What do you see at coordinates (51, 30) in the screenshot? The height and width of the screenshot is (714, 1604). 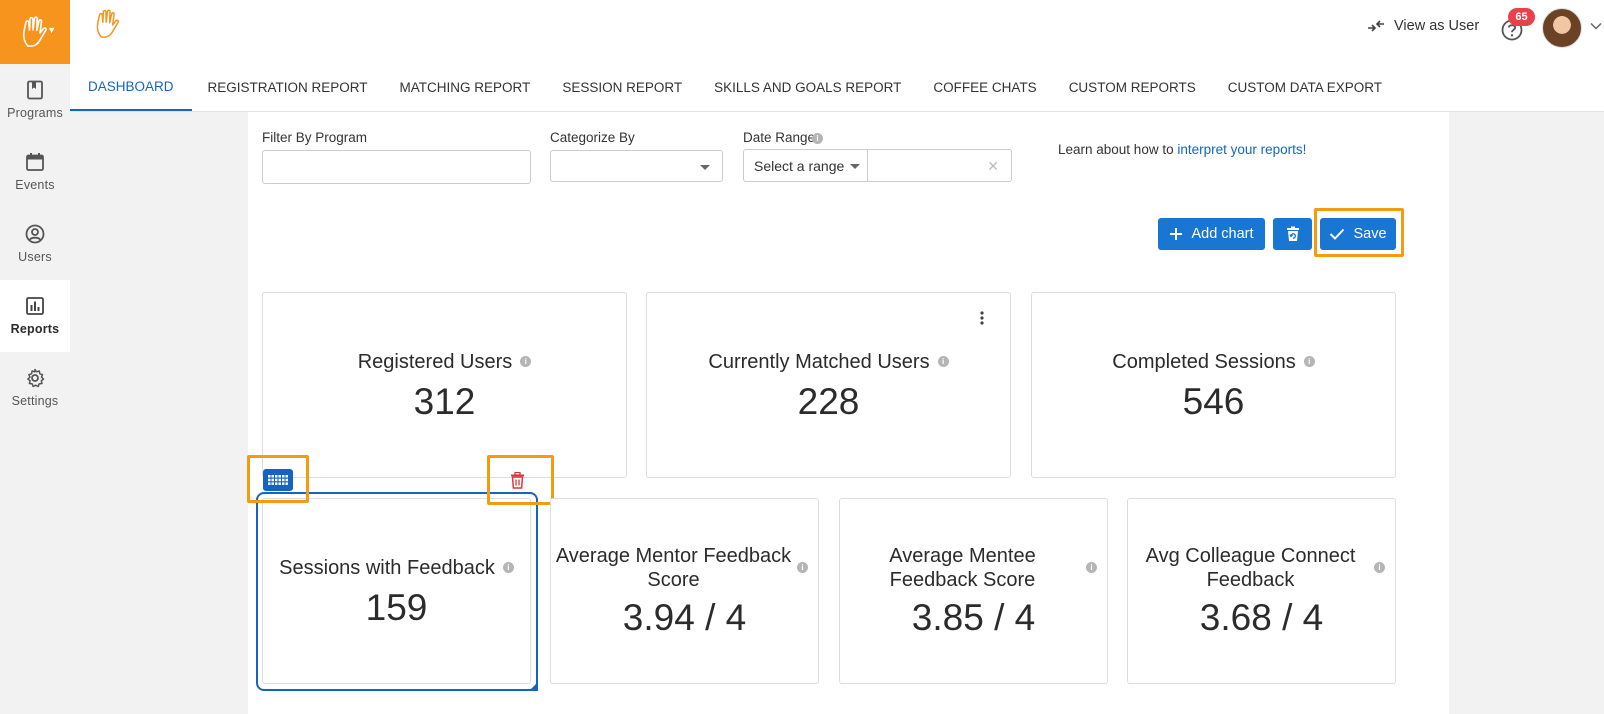 I see `chevron-down-icon: ▼` at bounding box center [51, 30].